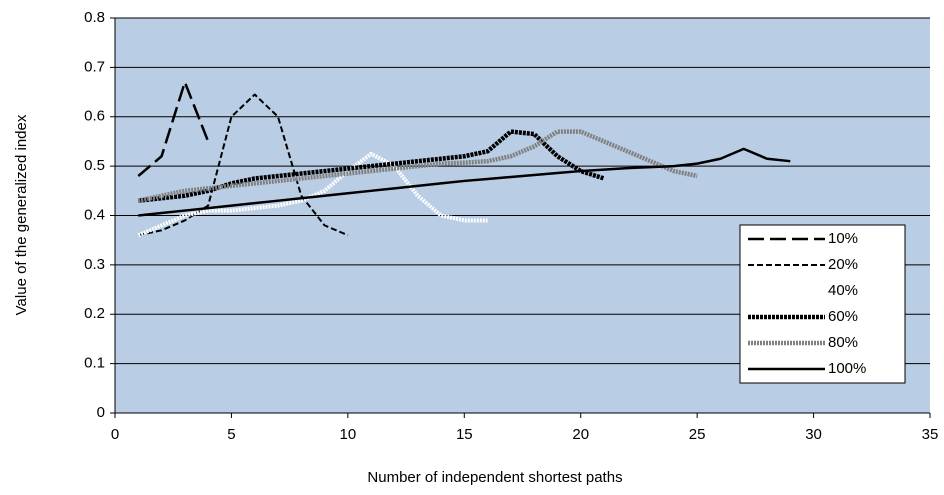 Image resolution: width=944 pixels, height=495 pixels. I want to click on legend-box, so click(822, 304).